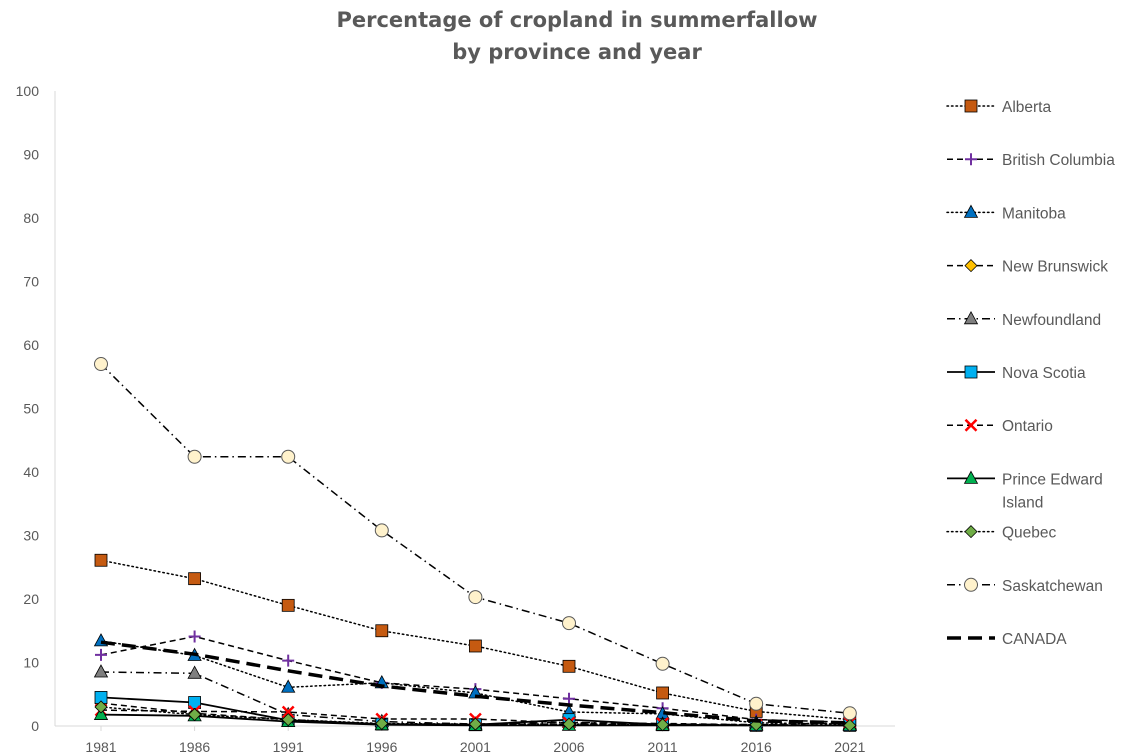  Describe the element at coordinates (1044, 373) in the screenshot. I see `legend-label: Nova Scotia` at that location.